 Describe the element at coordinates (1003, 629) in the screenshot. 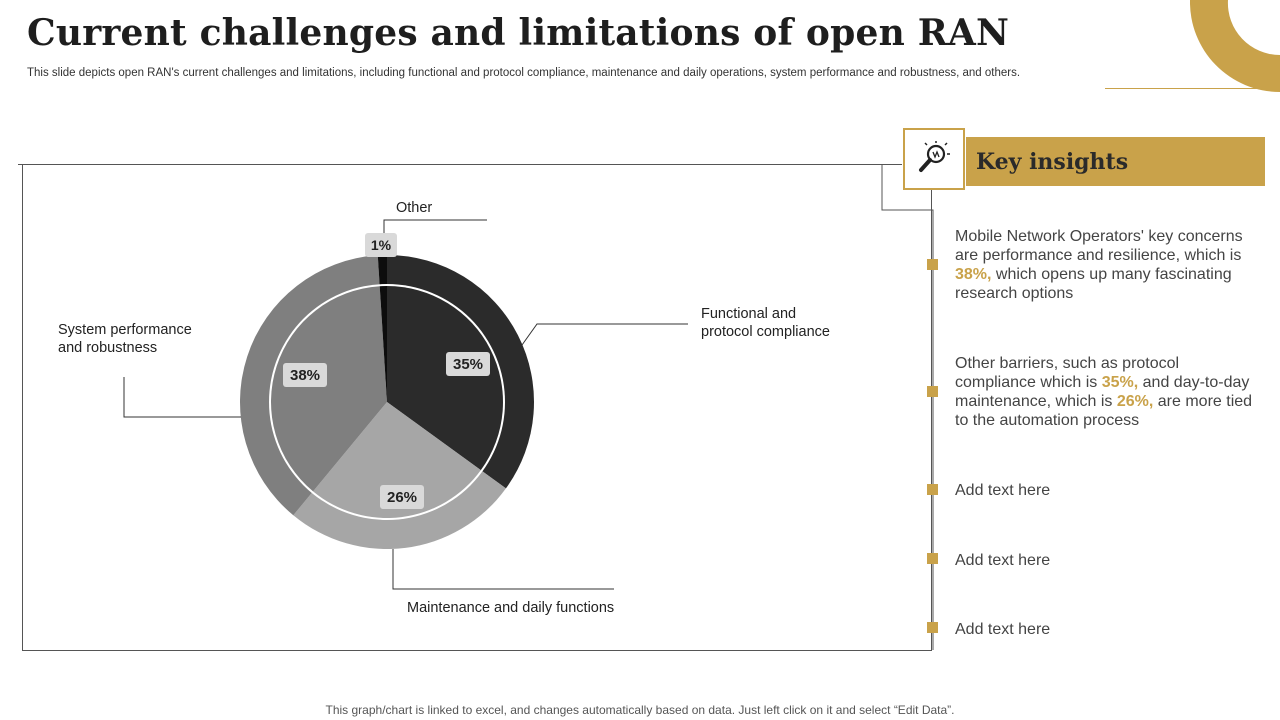

I see `insight-item-5: Add text here` at that location.